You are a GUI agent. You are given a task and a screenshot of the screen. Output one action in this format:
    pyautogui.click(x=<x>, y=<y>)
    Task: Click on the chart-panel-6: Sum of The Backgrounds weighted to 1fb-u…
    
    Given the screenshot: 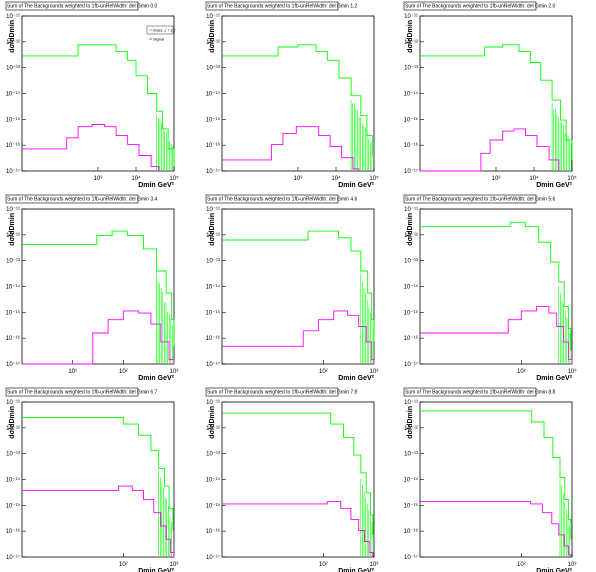 What is the action you would take?
    pyautogui.click(x=490, y=288)
    